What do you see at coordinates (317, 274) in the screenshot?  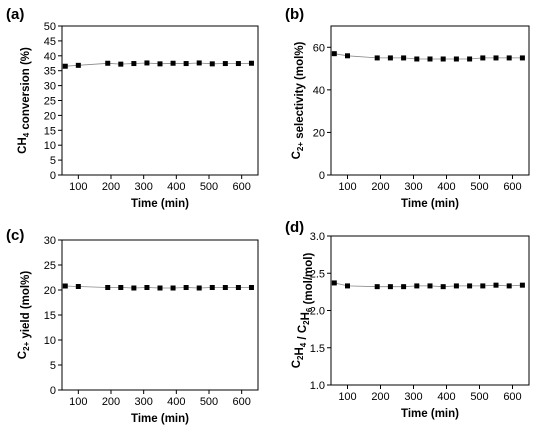 I see `y-tick-label: 2.5` at bounding box center [317, 274].